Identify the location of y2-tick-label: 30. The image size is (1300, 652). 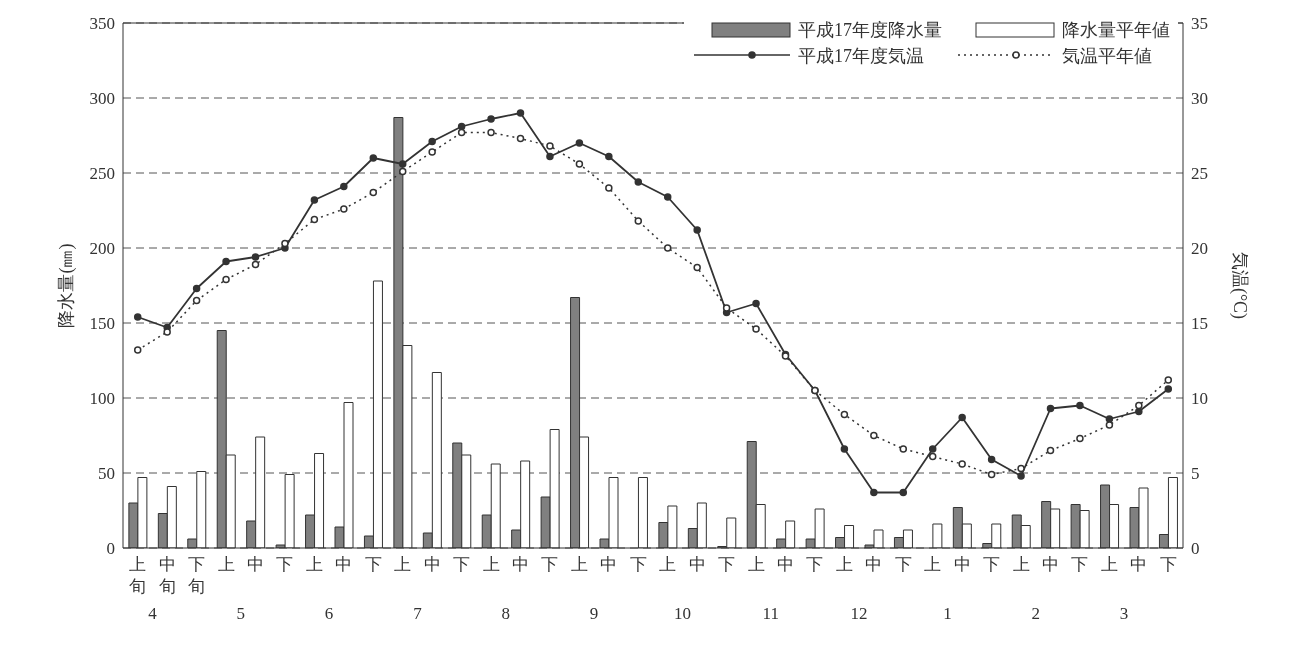
(1199, 99).